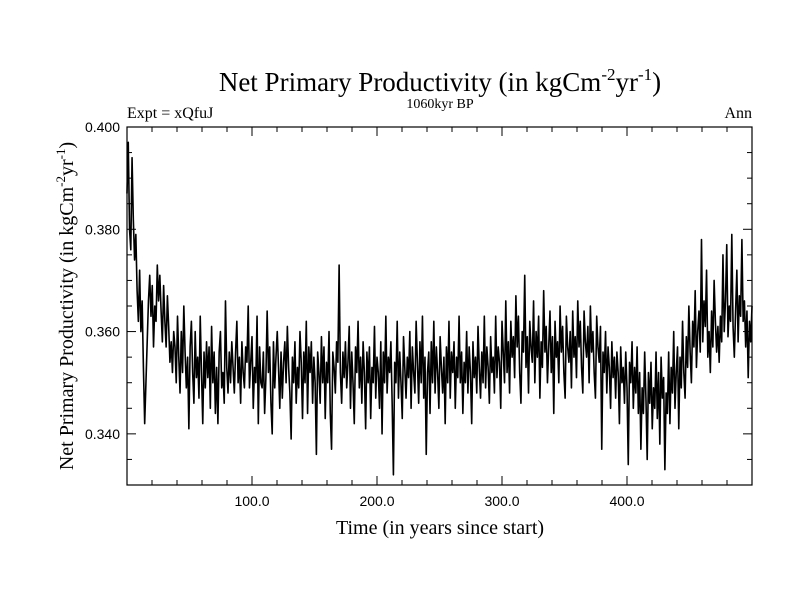 The width and height of the screenshot is (800, 600). Describe the element at coordinates (251, 501) in the screenshot. I see `x-tick-label: 100.0` at that location.